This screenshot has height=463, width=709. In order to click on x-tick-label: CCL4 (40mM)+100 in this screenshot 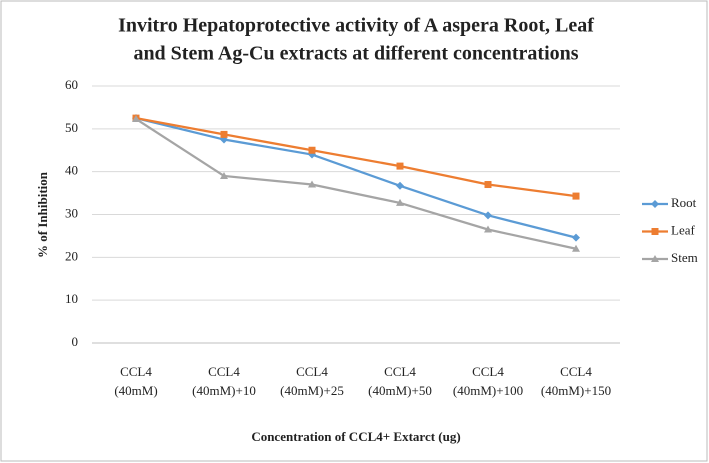, I will do `click(488, 381)`.